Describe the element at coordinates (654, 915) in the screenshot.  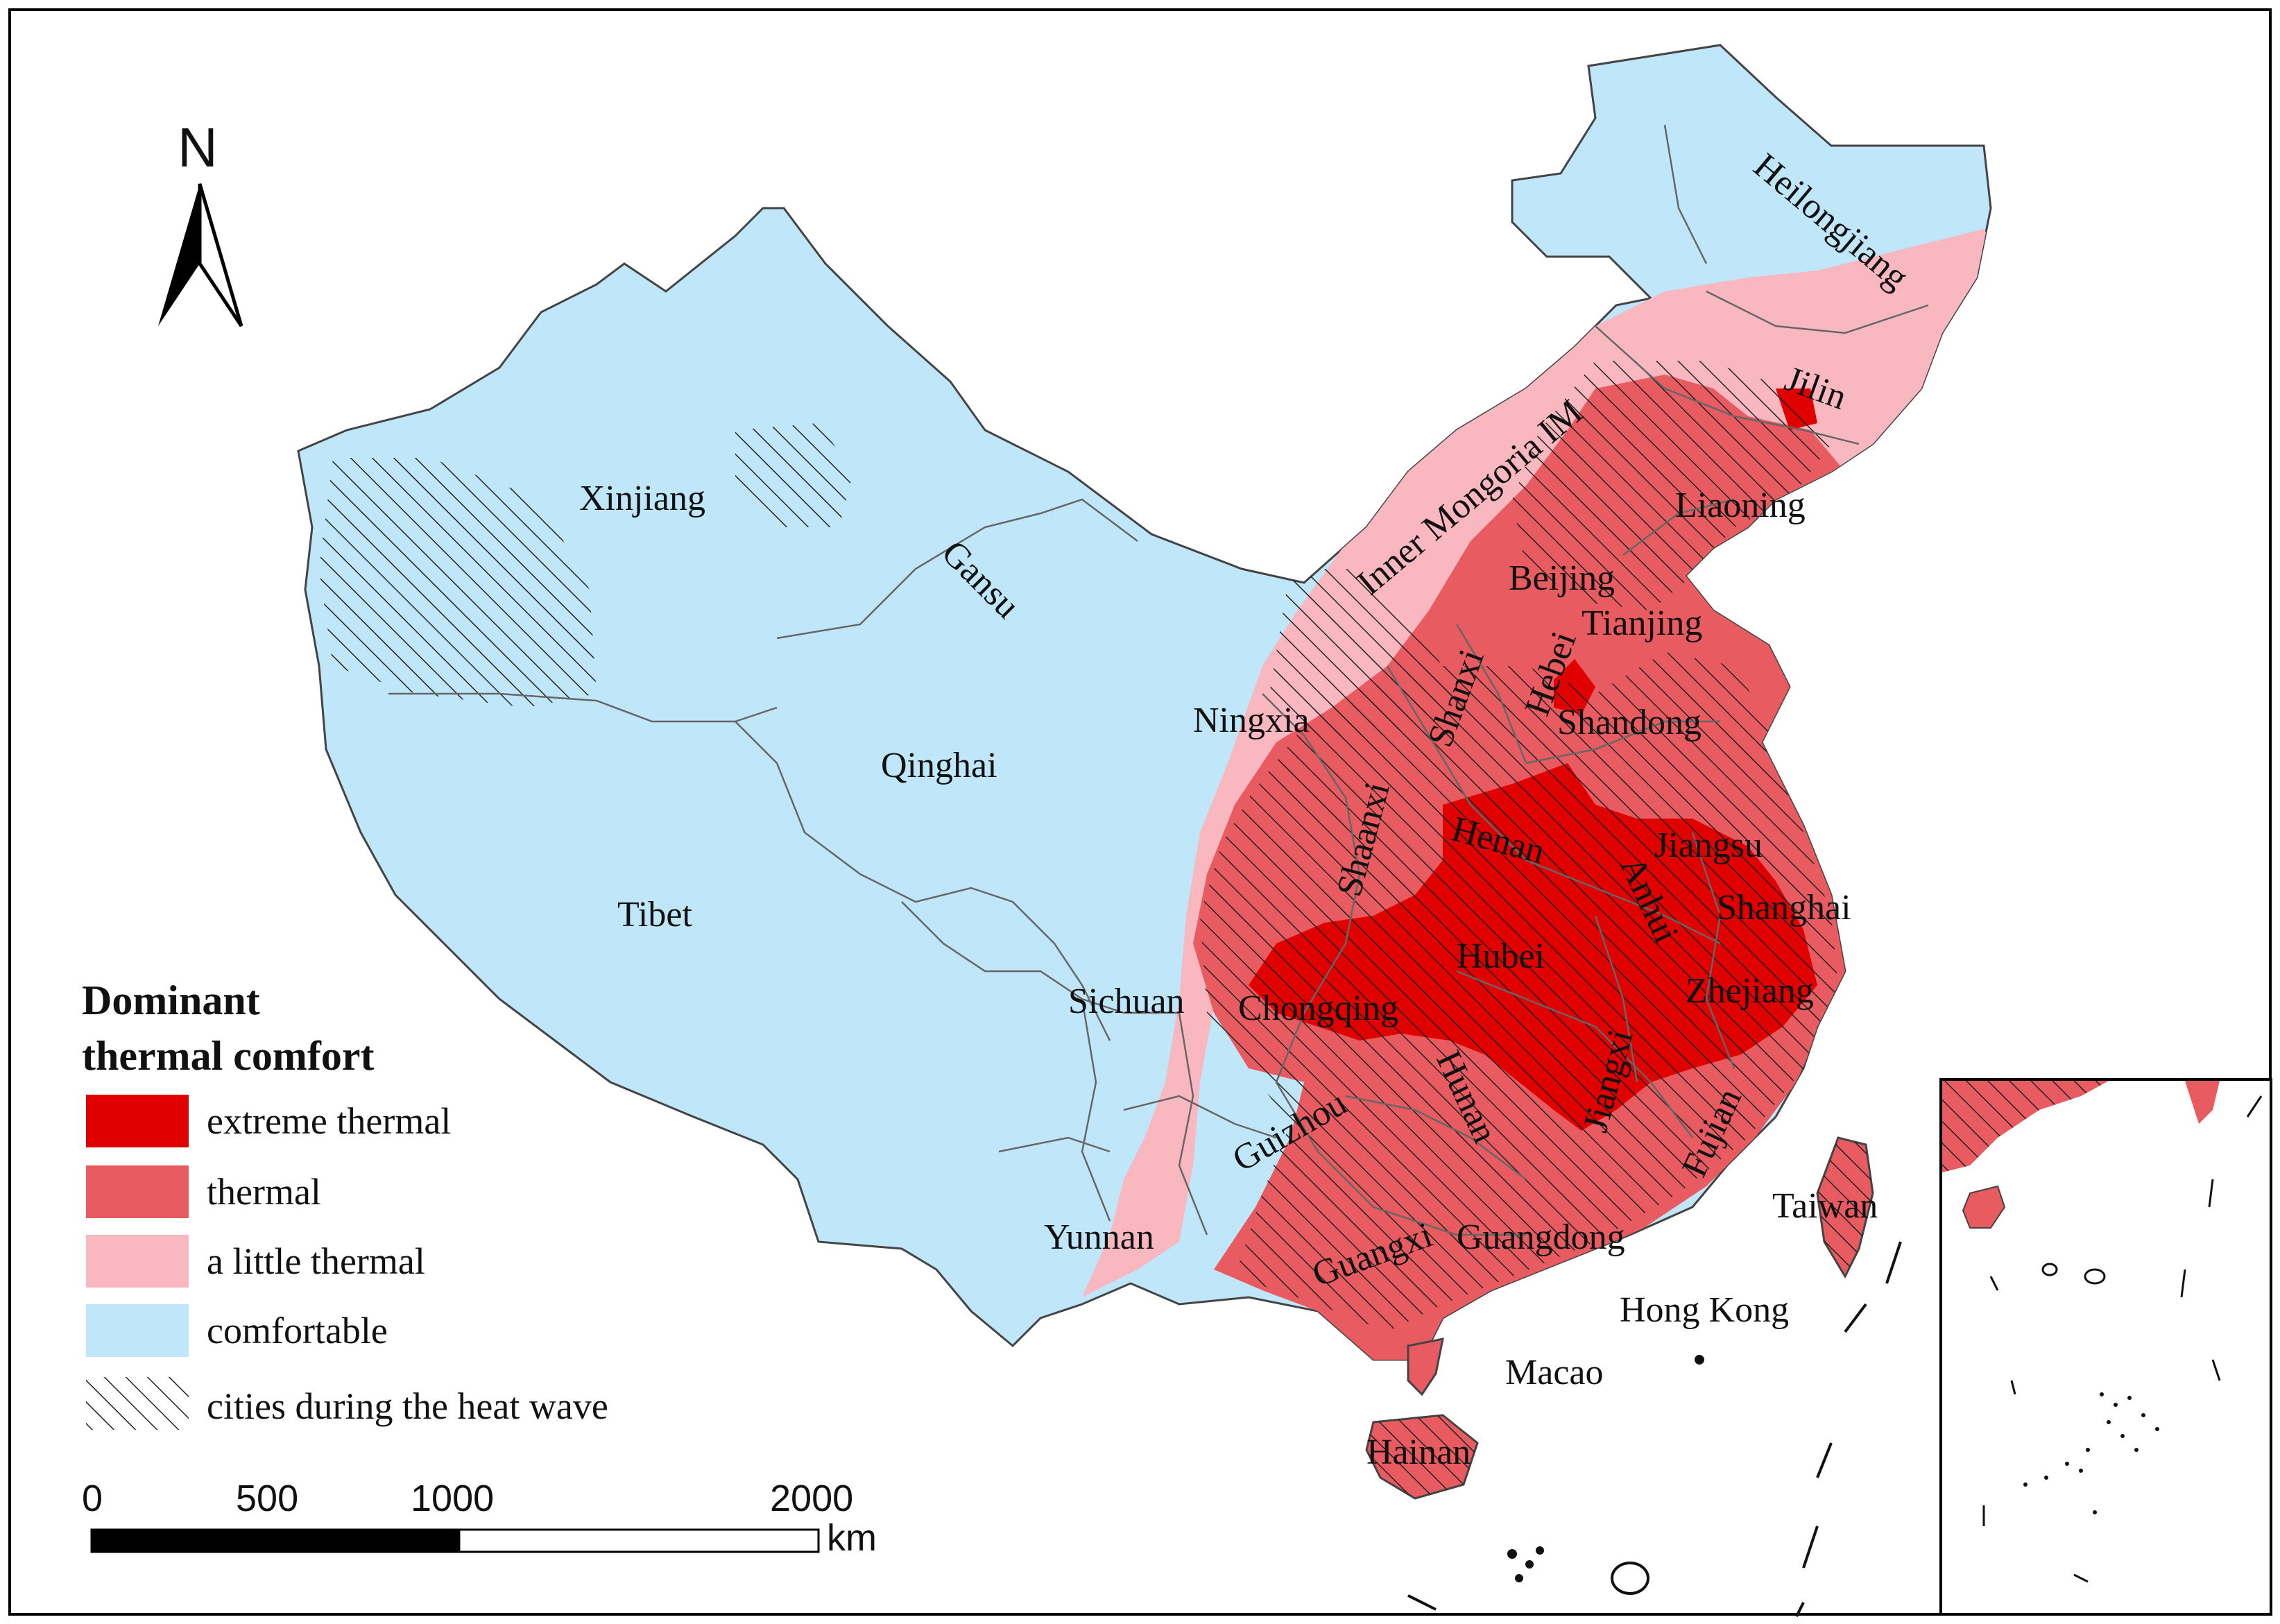
I see `label-tibet: Tibet` at that location.